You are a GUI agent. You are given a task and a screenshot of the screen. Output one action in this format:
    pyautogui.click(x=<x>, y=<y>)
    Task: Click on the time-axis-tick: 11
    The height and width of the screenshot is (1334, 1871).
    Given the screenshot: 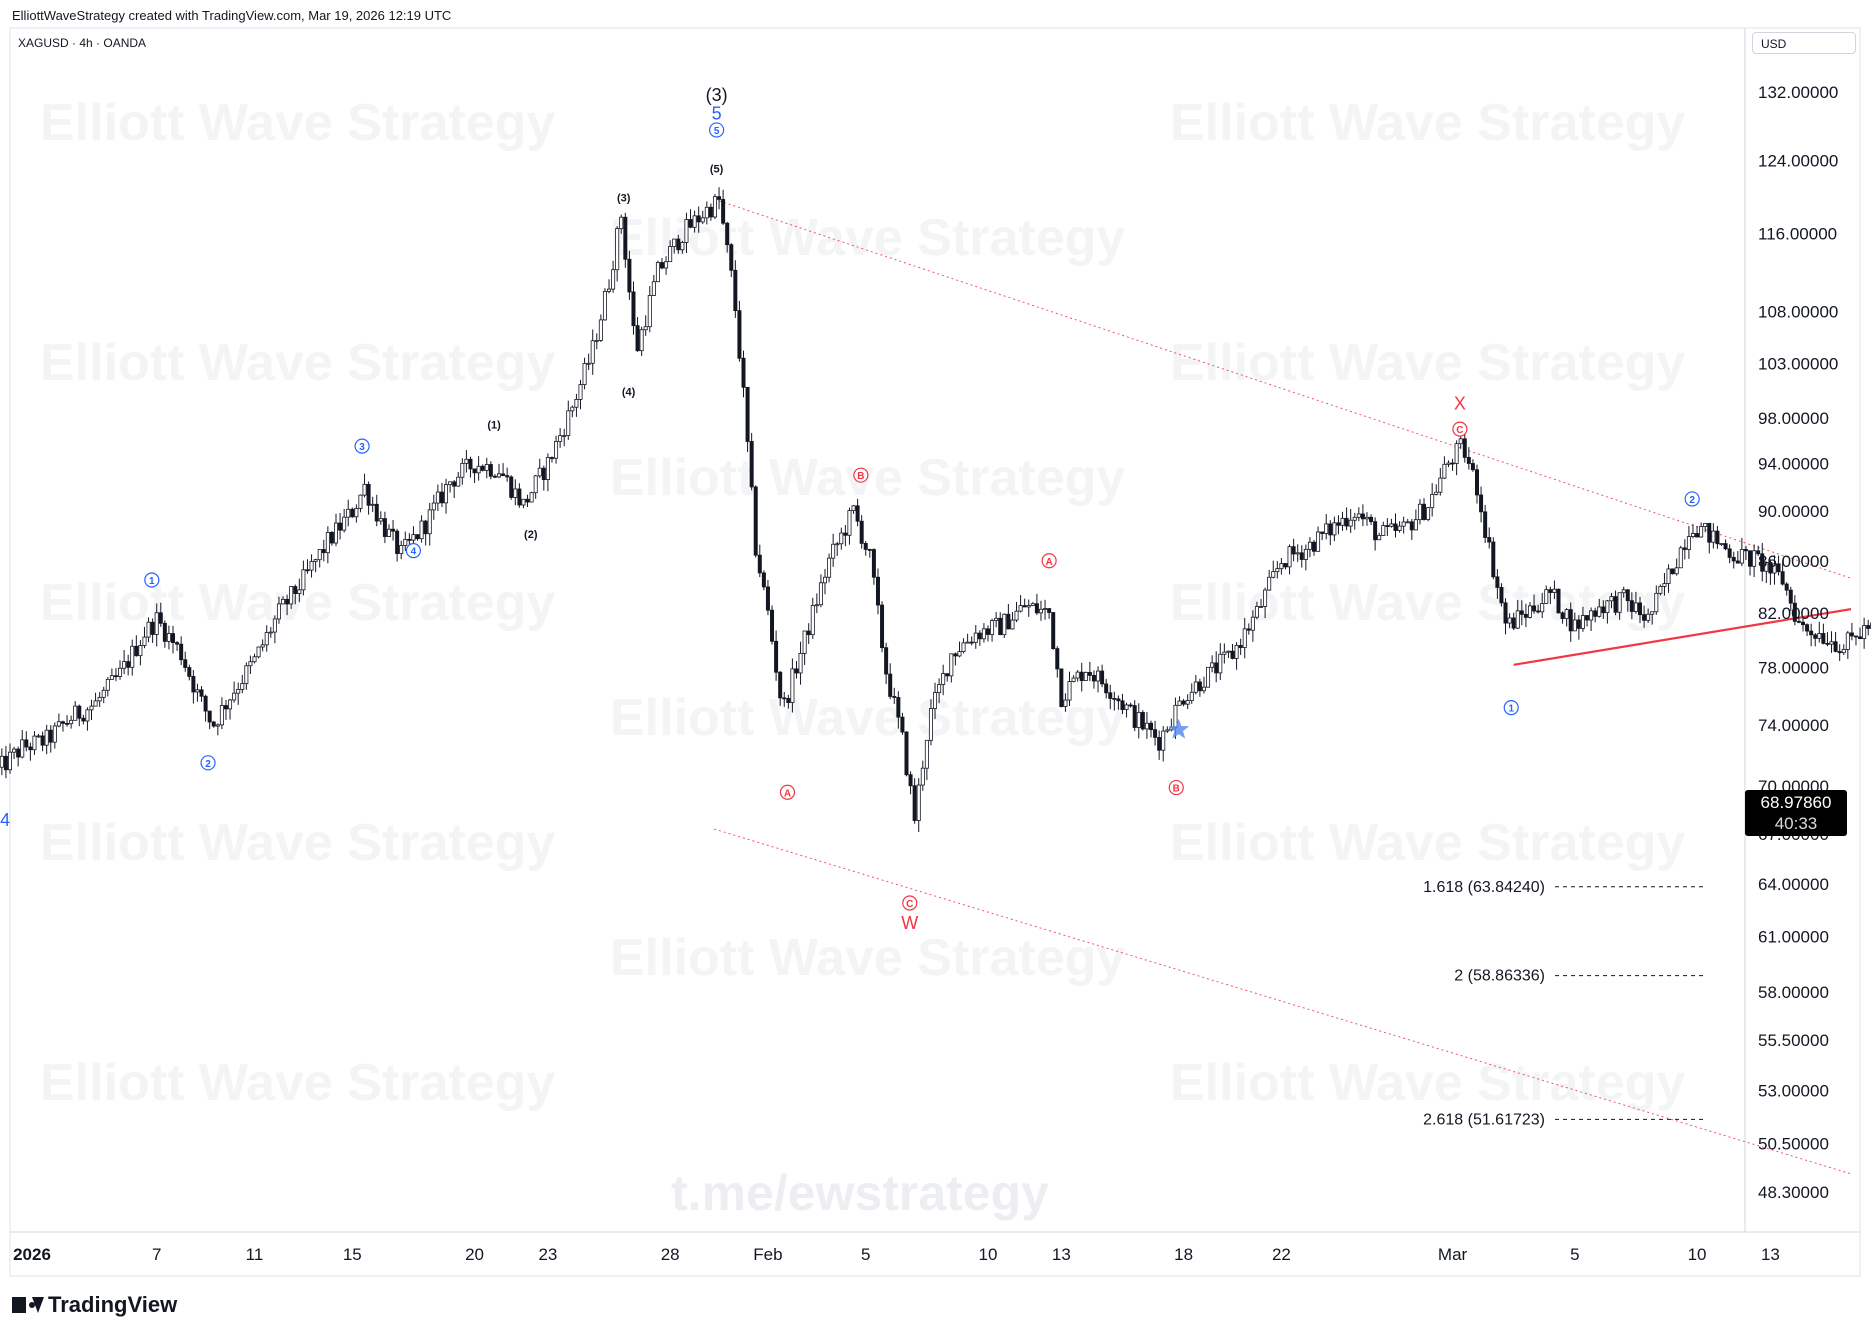 What is the action you would take?
    pyautogui.click(x=255, y=1254)
    